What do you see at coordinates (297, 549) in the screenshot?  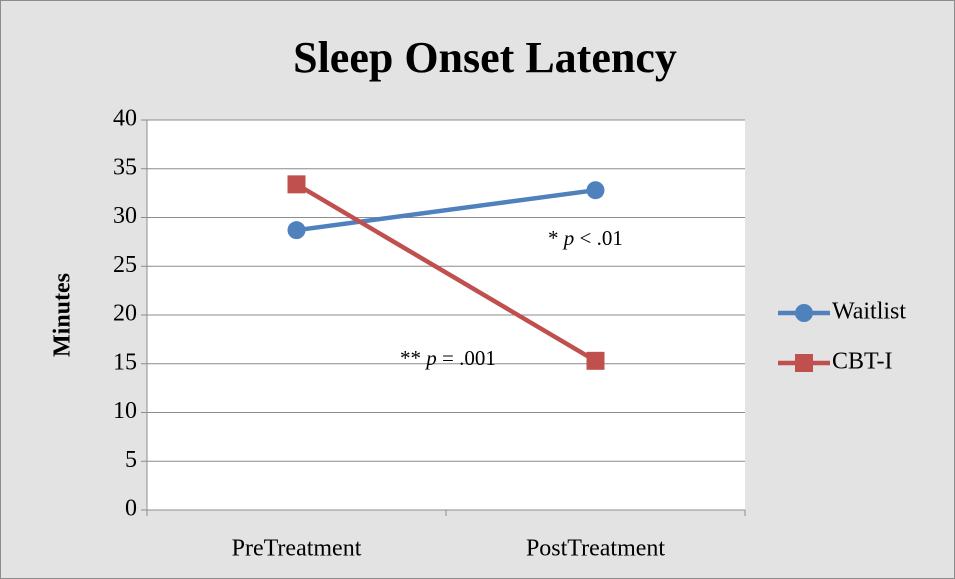 I see `x-tick-label: PreTreatment` at bounding box center [297, 549].